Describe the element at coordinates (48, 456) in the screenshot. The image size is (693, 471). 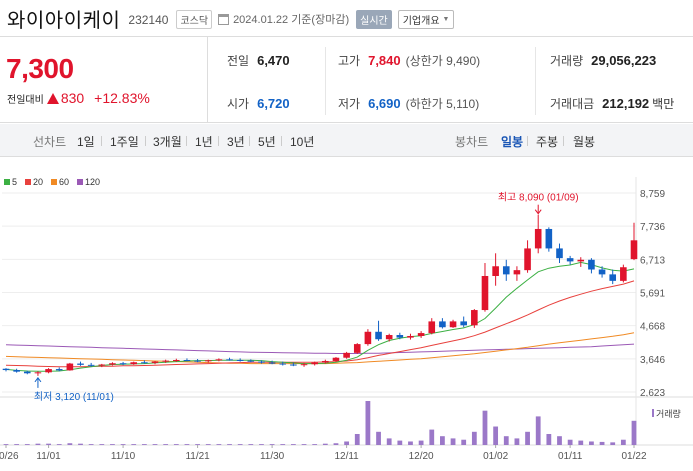
I see `x-tick-label: 11/01` at that location.